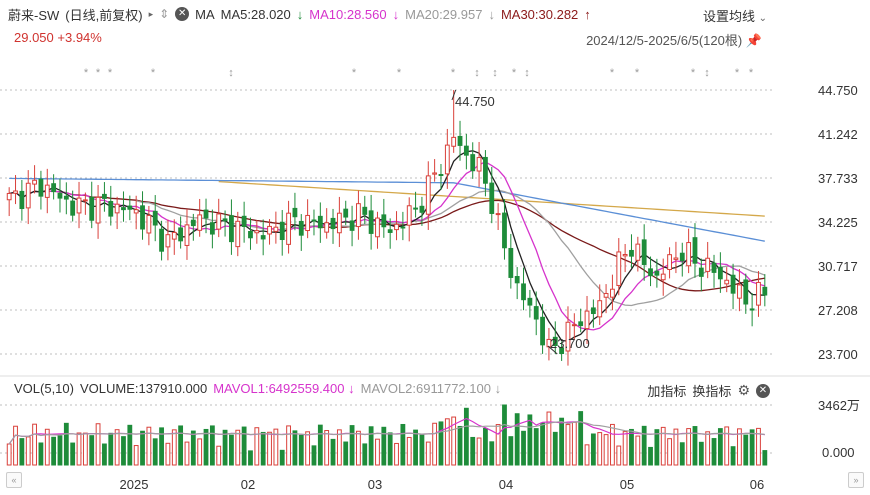  I want to click on ma10-down-arrow-icon: ↓, so click(396, 14).